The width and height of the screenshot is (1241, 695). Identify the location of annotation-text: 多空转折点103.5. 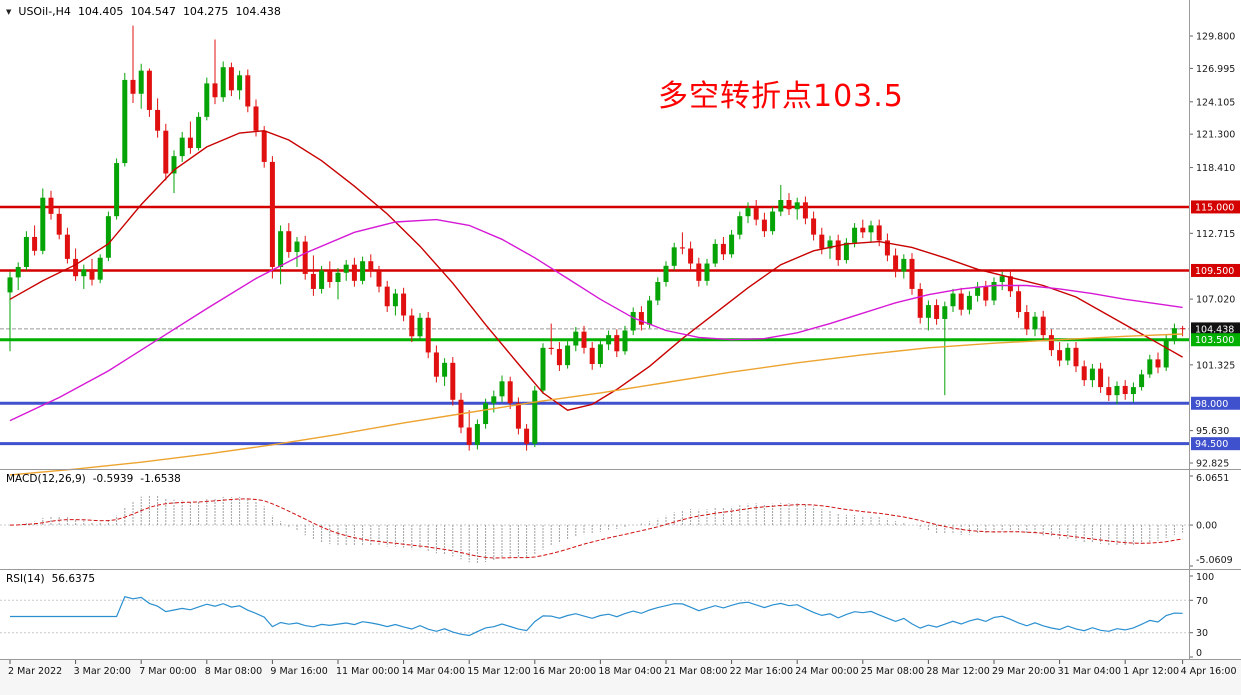
(781, 96).